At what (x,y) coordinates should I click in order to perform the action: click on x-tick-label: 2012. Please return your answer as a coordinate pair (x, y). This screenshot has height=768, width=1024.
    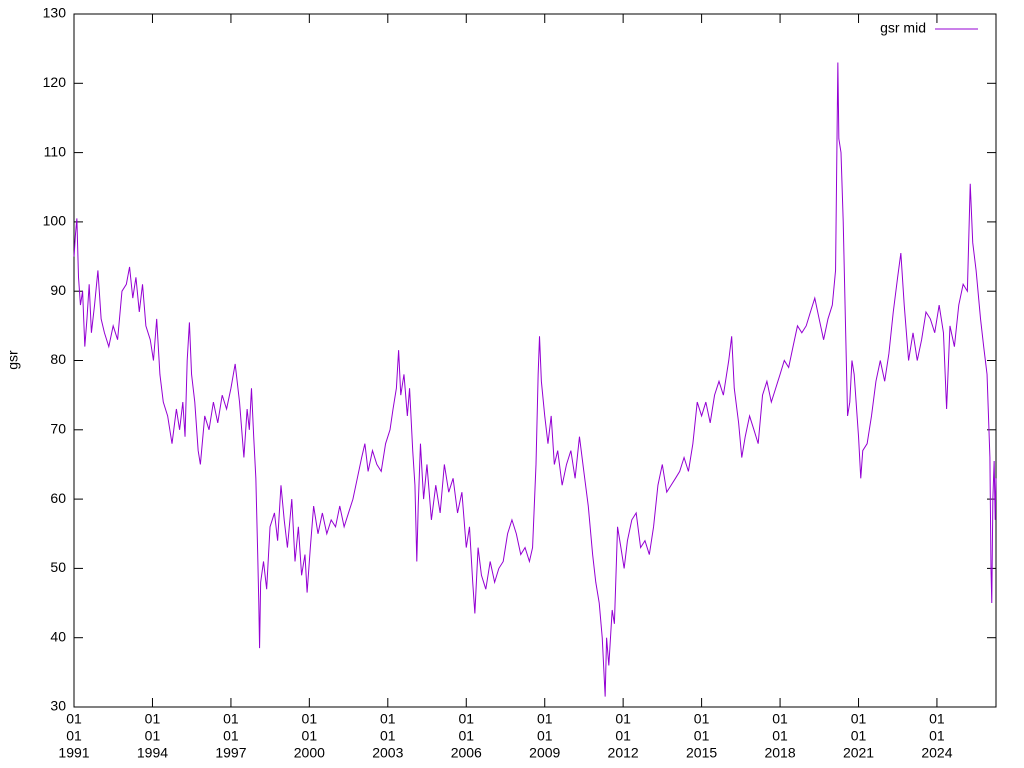
    Looking at the image, I should click on (623, 753).